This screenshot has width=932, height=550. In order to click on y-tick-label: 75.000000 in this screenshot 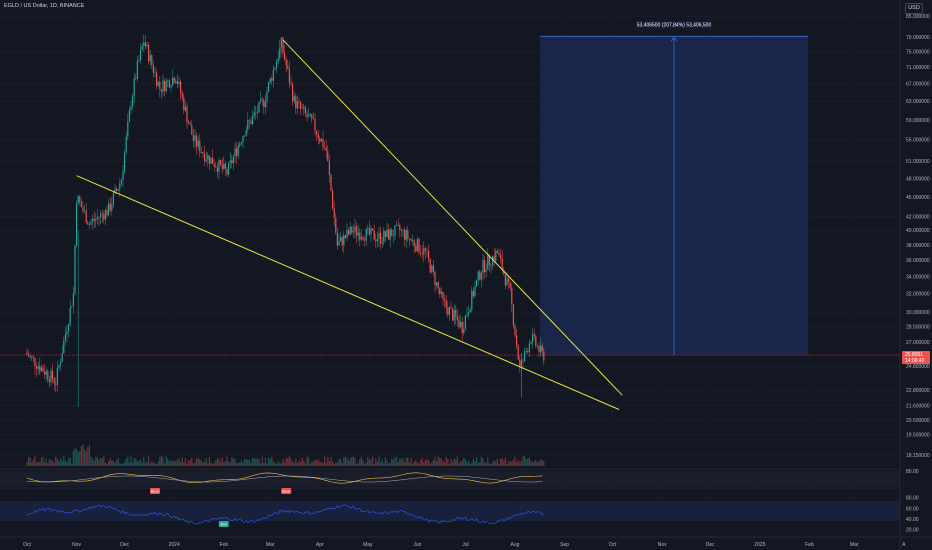, I will do `click(918, 53)`.